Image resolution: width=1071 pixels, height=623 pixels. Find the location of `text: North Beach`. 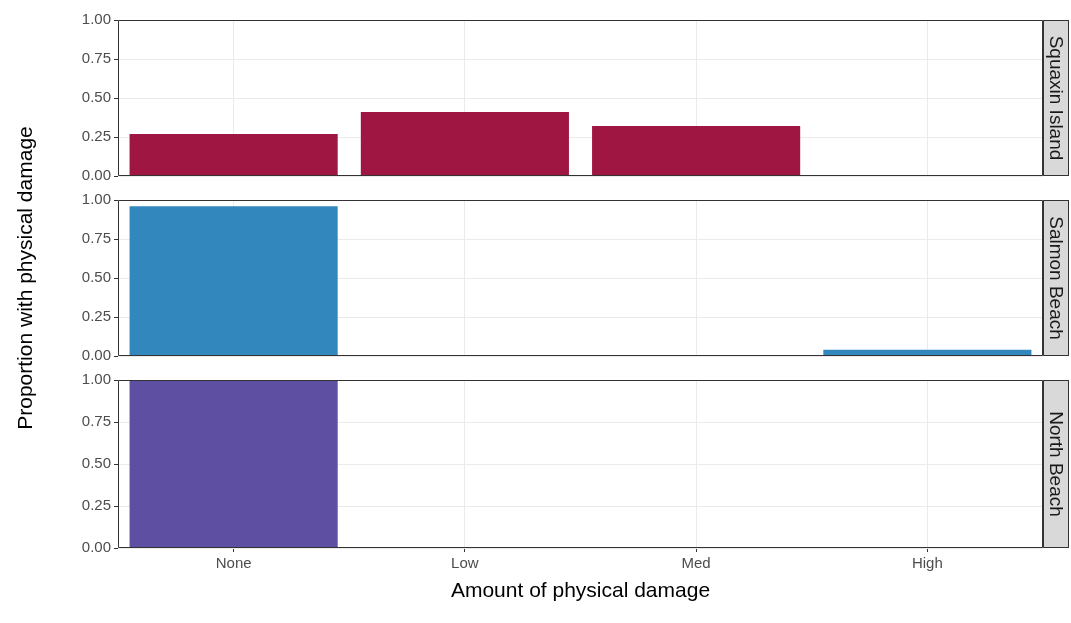

text: North Beach is located at coordinates (1056, 464).